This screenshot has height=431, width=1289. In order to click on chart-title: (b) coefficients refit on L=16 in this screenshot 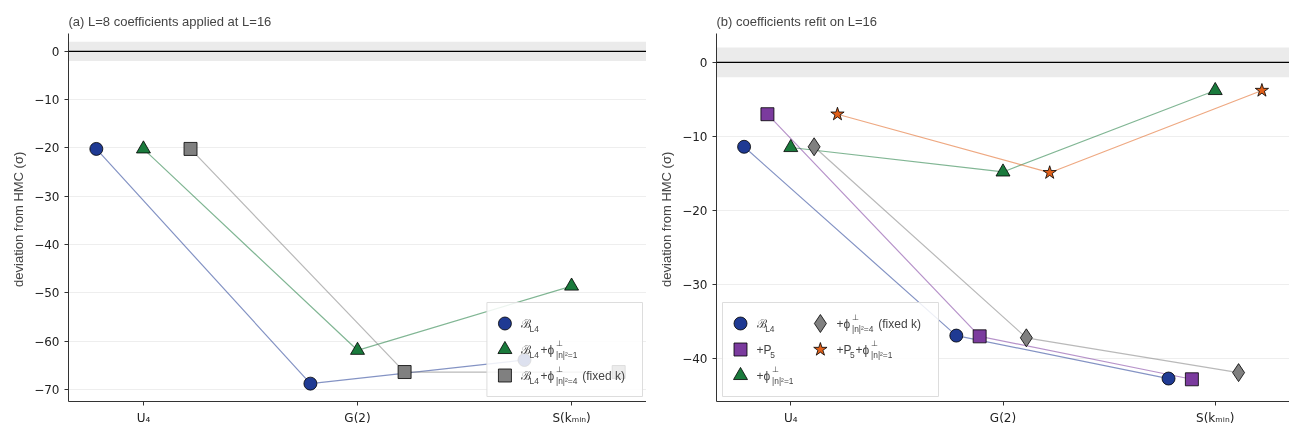, I will do `click(797, 21)`.